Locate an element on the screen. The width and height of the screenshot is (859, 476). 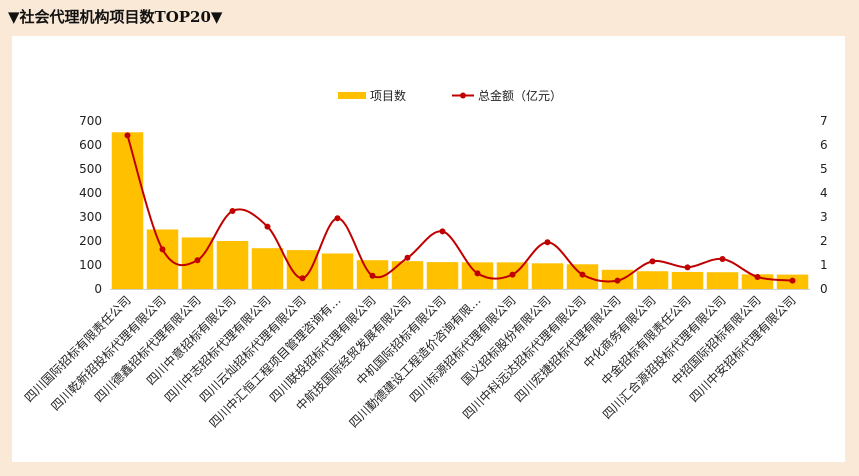
y-right-tick-label: 2 is located at coordinates (824, 241).